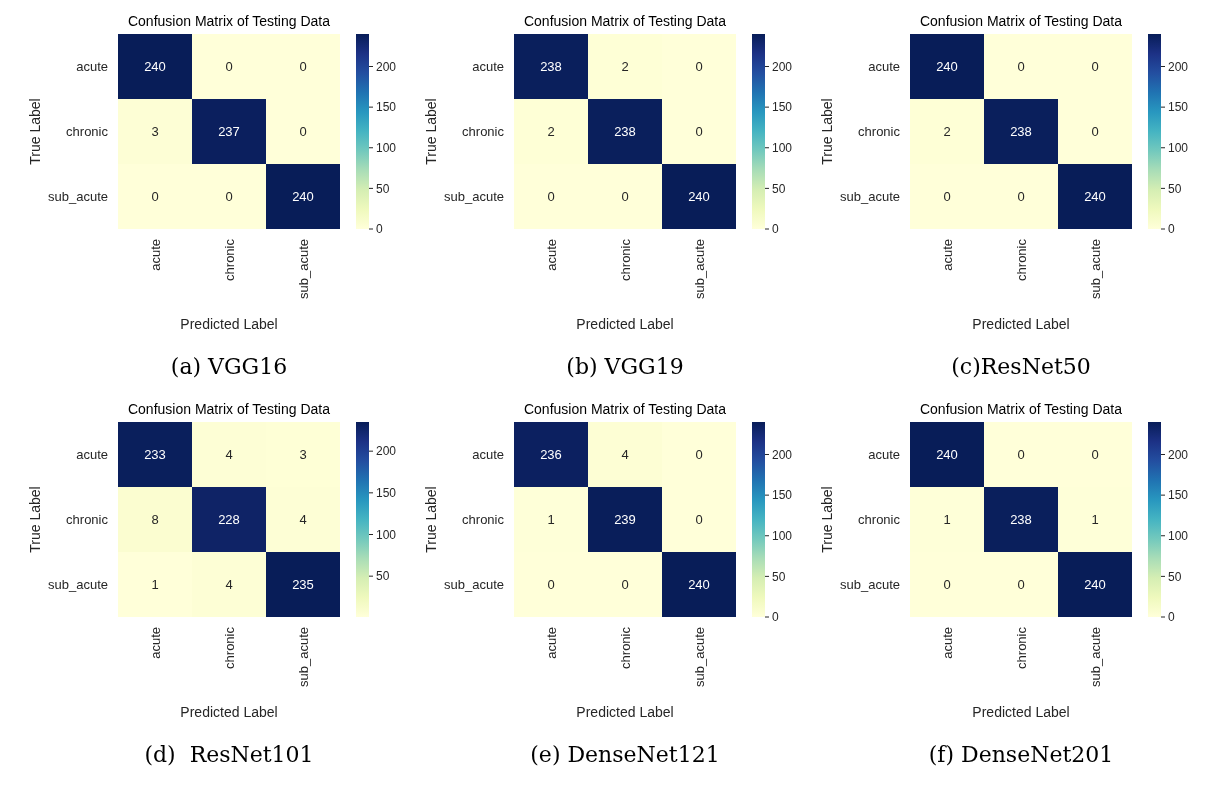 The image size is (1207, 799). Describe the element at coordinates (625, 366) in the screenshot. I see `text: (b) VGG19` at that location.